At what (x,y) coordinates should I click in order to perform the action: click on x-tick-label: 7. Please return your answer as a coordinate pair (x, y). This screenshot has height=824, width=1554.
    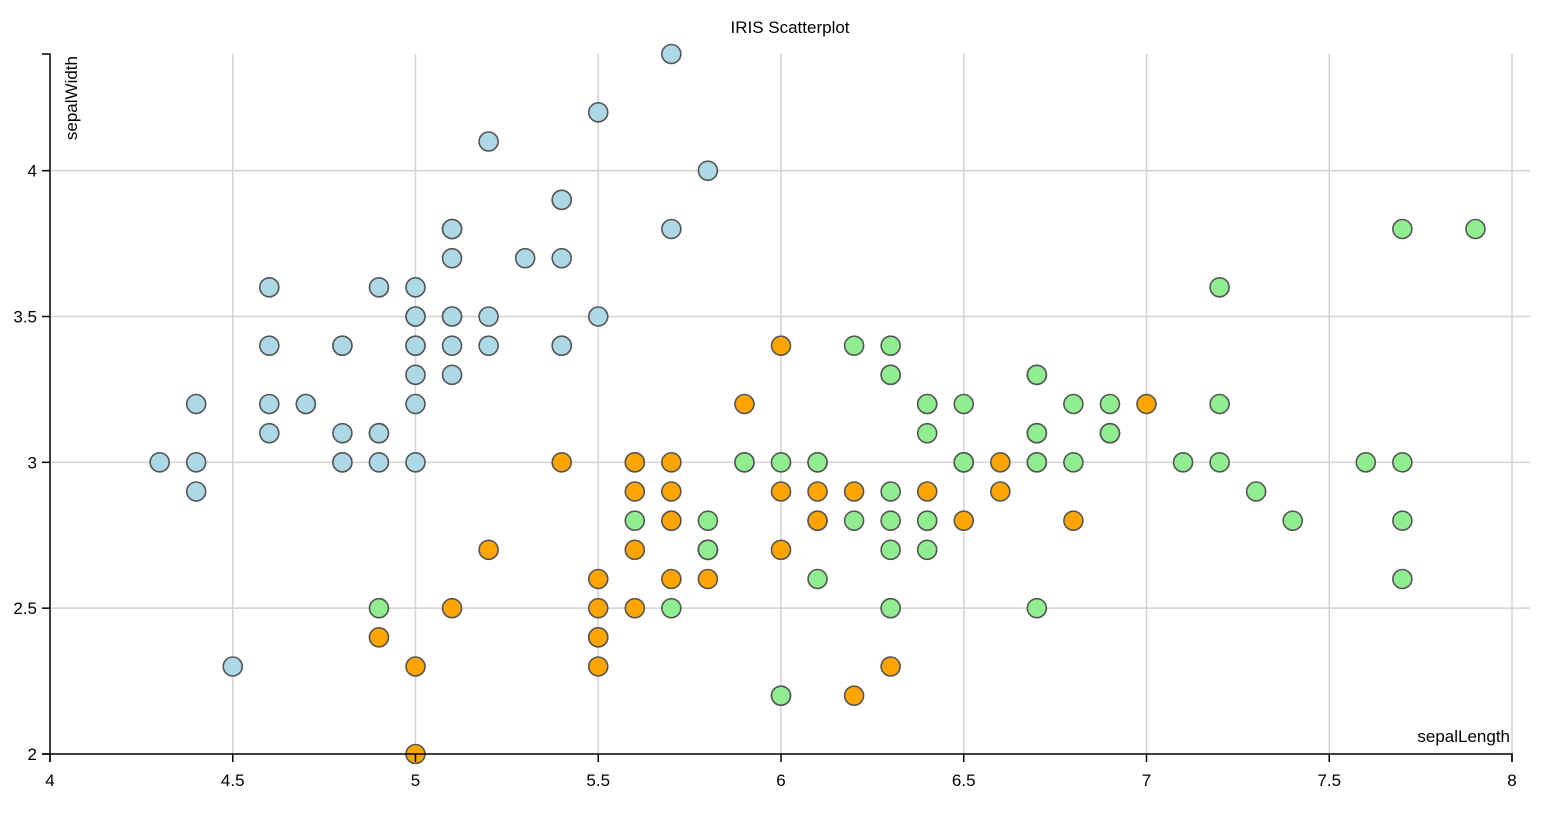
    Looking at the image, I should click on (1146, 780).